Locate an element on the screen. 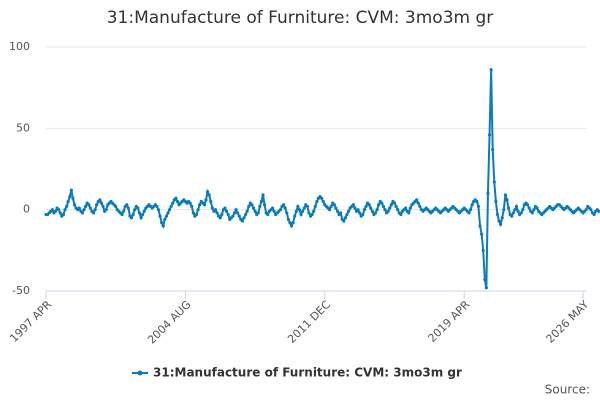  x-tick-label: 2019 APR is located at coordinates (449, 321).